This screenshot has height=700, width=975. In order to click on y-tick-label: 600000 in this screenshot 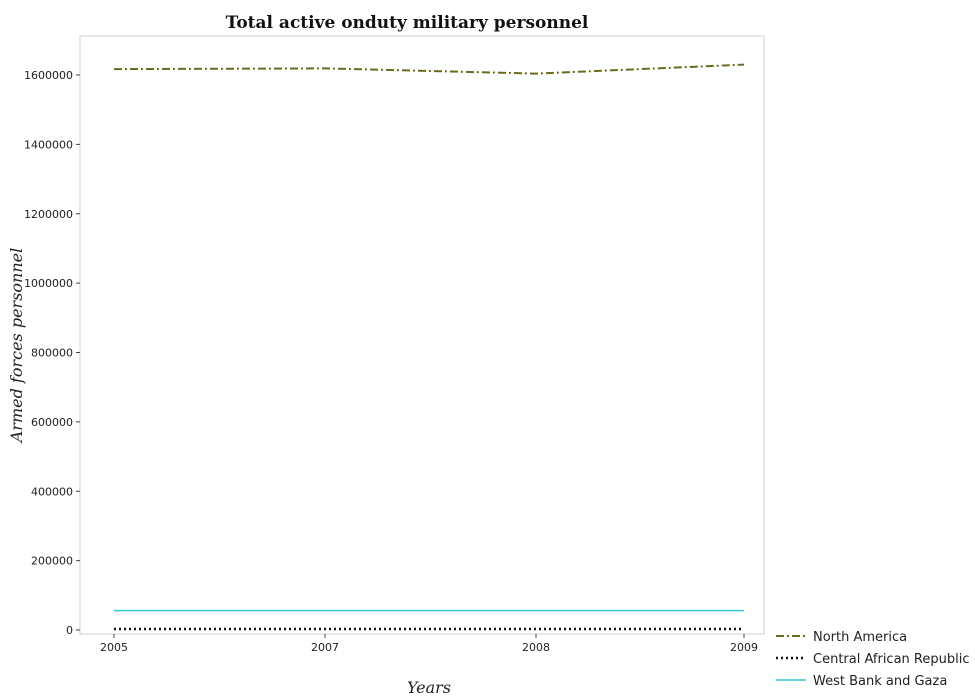, I will do `click(52, 422)`.